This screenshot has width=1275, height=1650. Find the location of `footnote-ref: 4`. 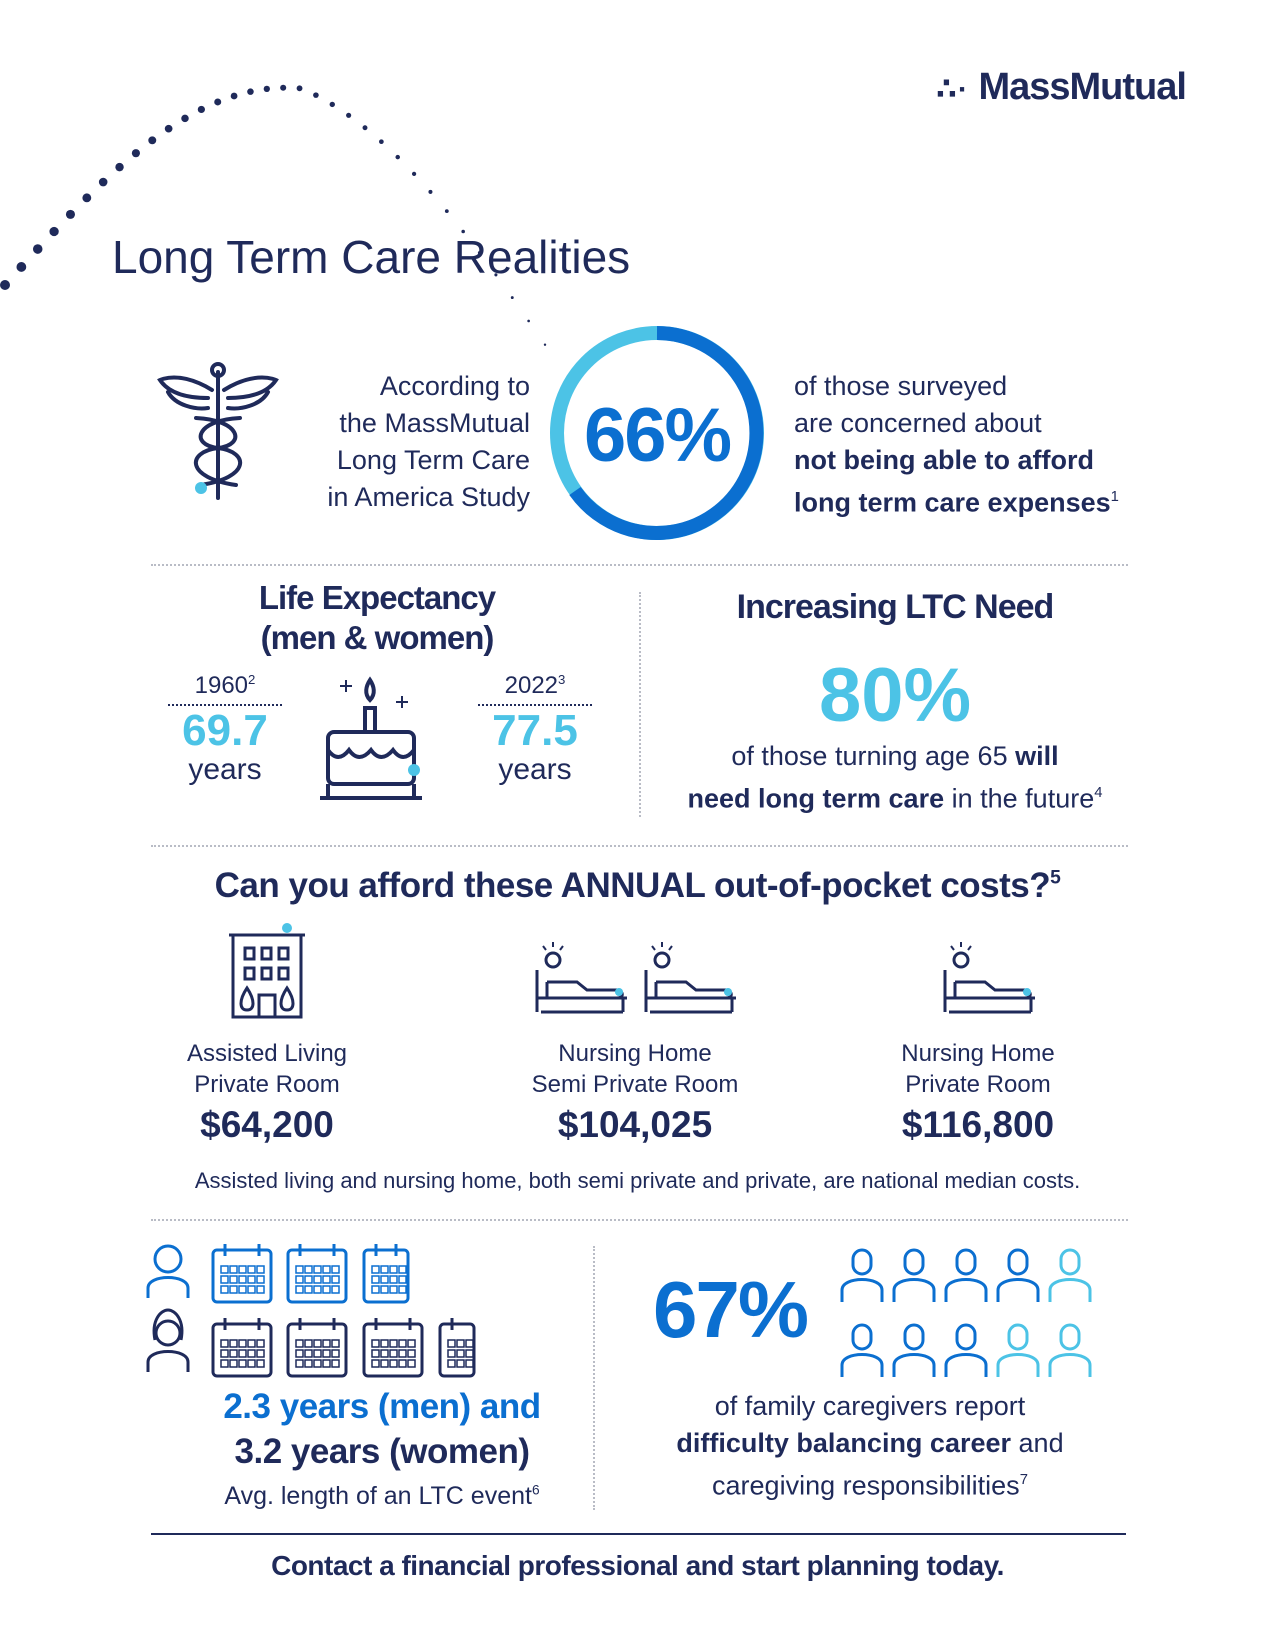

footnote-ref: 4 is located at coordinates (1098, 793).